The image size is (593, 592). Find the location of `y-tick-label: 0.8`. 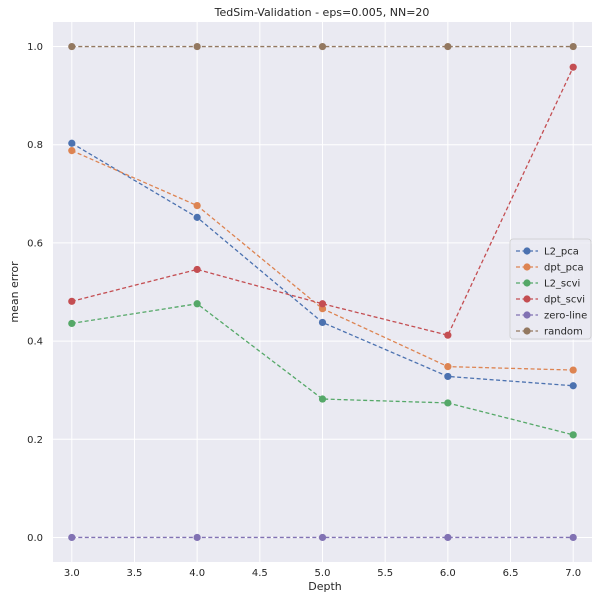

y-tick-label: 0.8 is located at coordinates (35, 145).